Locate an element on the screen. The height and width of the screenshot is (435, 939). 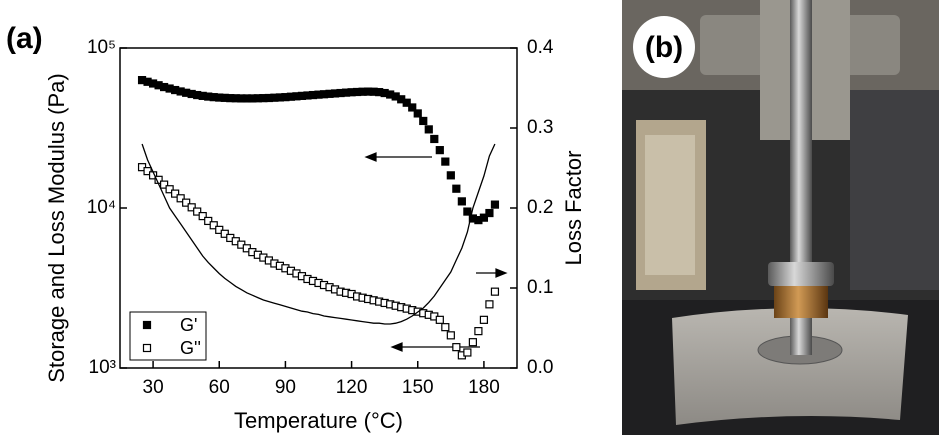
x-tick-label: 180 is located at coordinates (484, 387).